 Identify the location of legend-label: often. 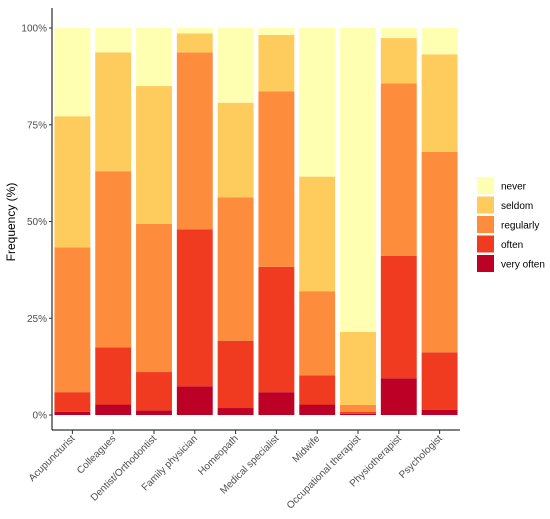
(512, 245).